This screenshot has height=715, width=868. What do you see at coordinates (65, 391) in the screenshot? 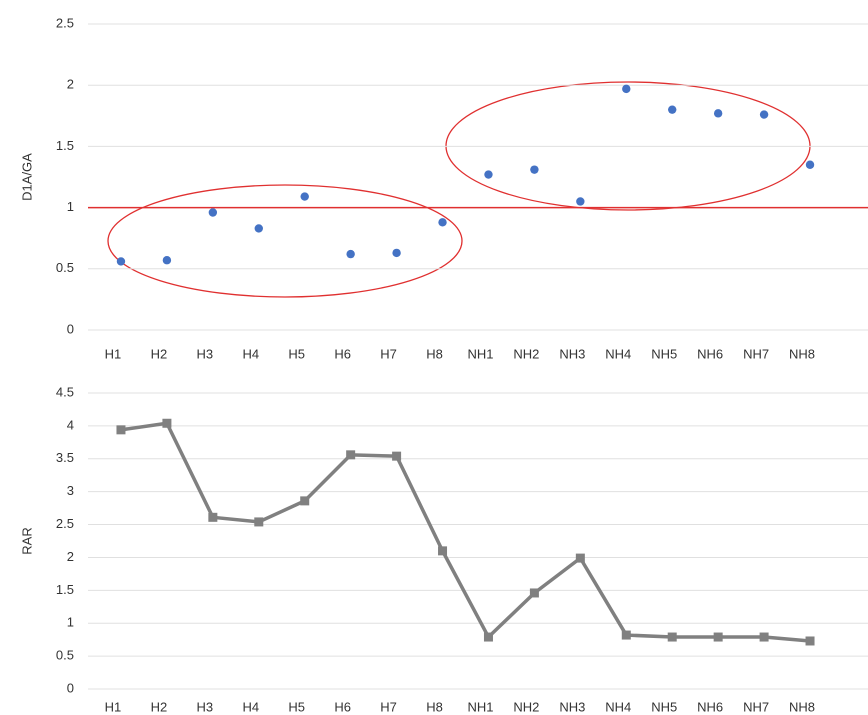
I see `y-tick-label: 4.5` at bounding box center [65, 391].